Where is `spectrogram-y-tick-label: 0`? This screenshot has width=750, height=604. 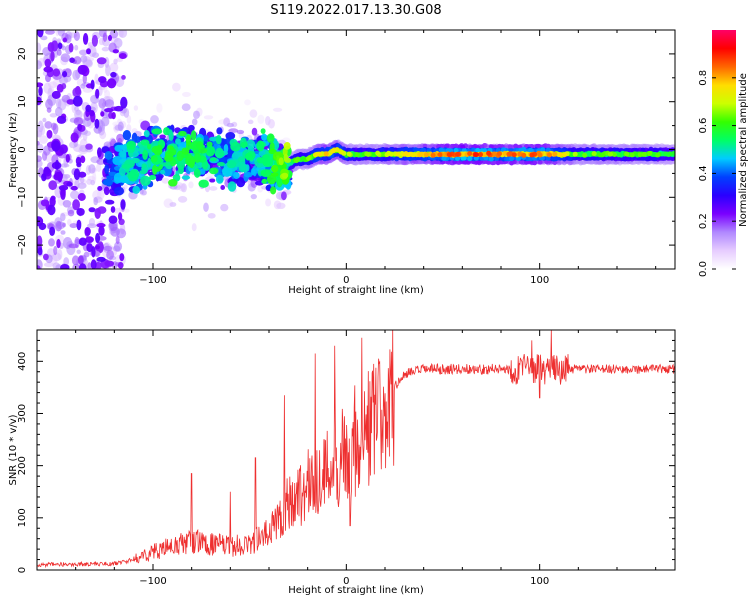
spectrogram-y-tick-label: 0 is located at coordinates (22, 149).